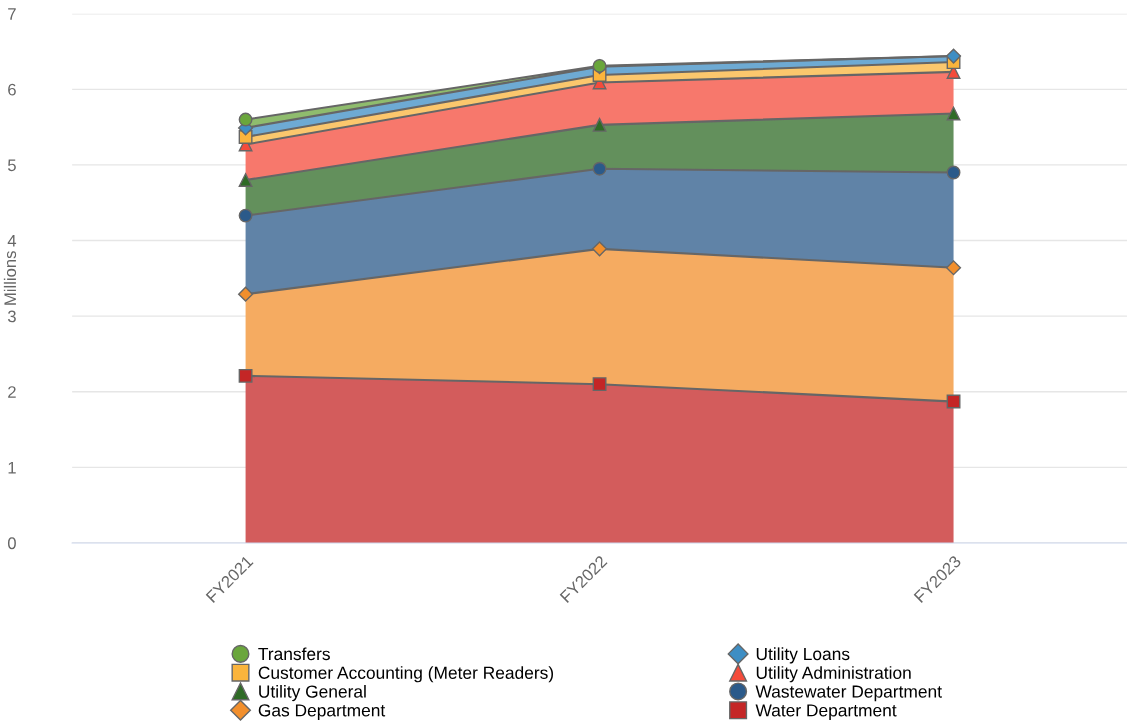 Image resolution: width=1127 pixels, height=722 pixels. Describe the element at coordinates (12, 467) in the screenshot. I see `y-tick-label: 1` at that location.